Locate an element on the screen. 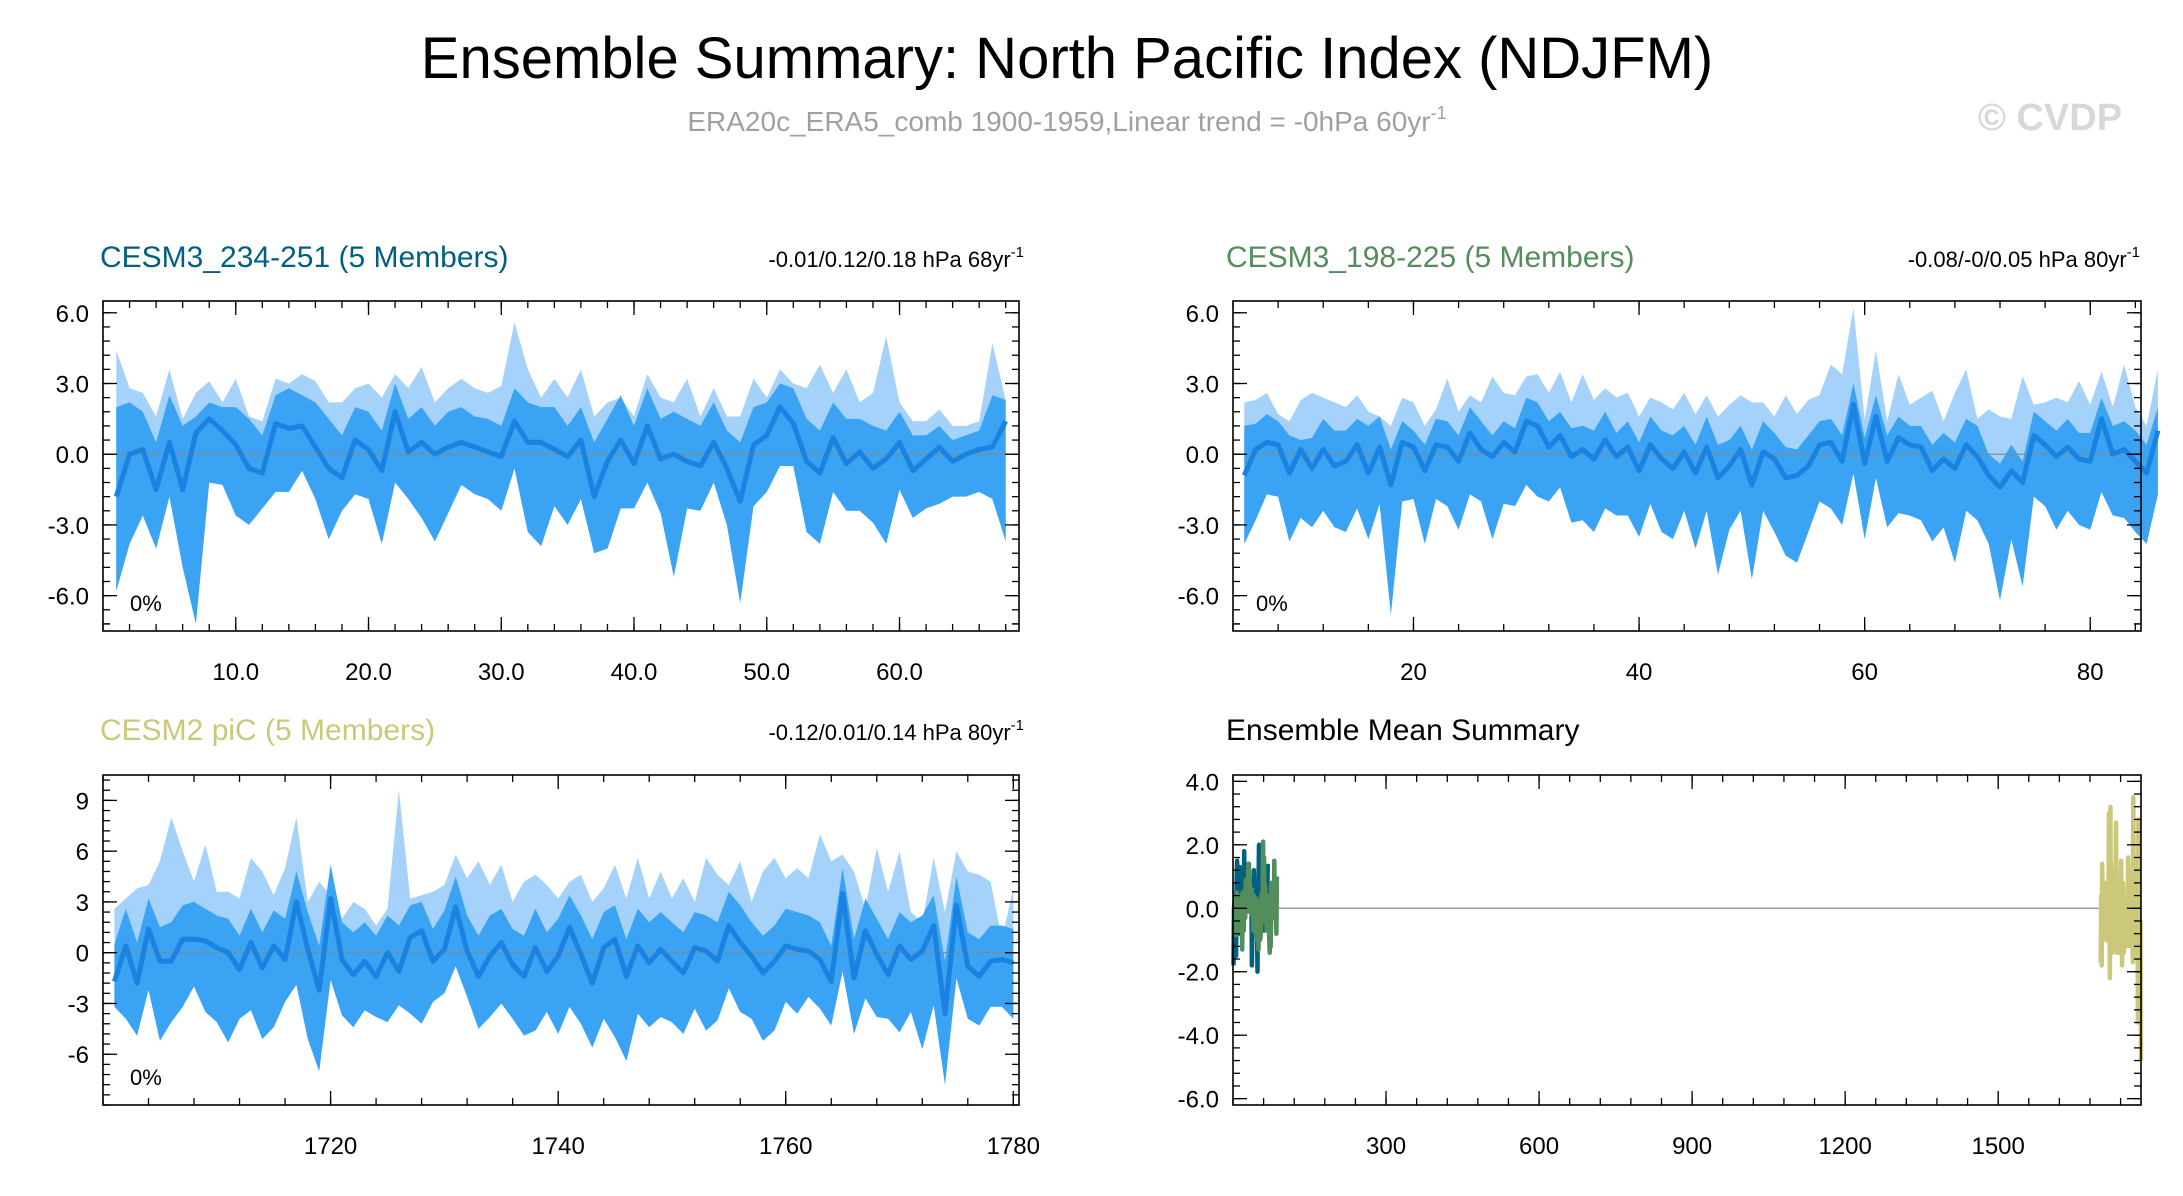 The width and height of the screenshot is (2183, 1196). panel-title: Ensemble Mean Summary is located at coordinates (1402, 730).